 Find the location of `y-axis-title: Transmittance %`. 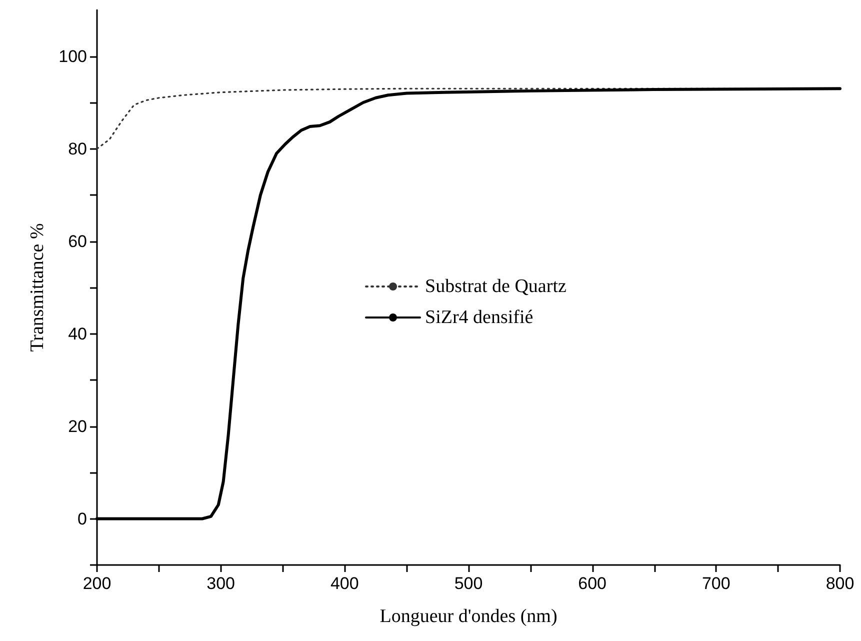

y-axis-title: Transmittance % is located at coordinates (37, 287).